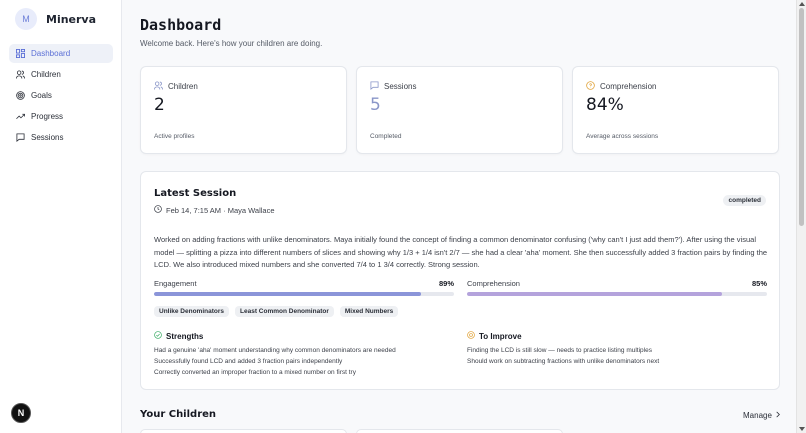 Image resolution: width=806 pixels, height=433 pixels. Describe the element at coordinates (192, 311) in the screenshot. I see `topic-tag: Unlike Denominators` at that location.